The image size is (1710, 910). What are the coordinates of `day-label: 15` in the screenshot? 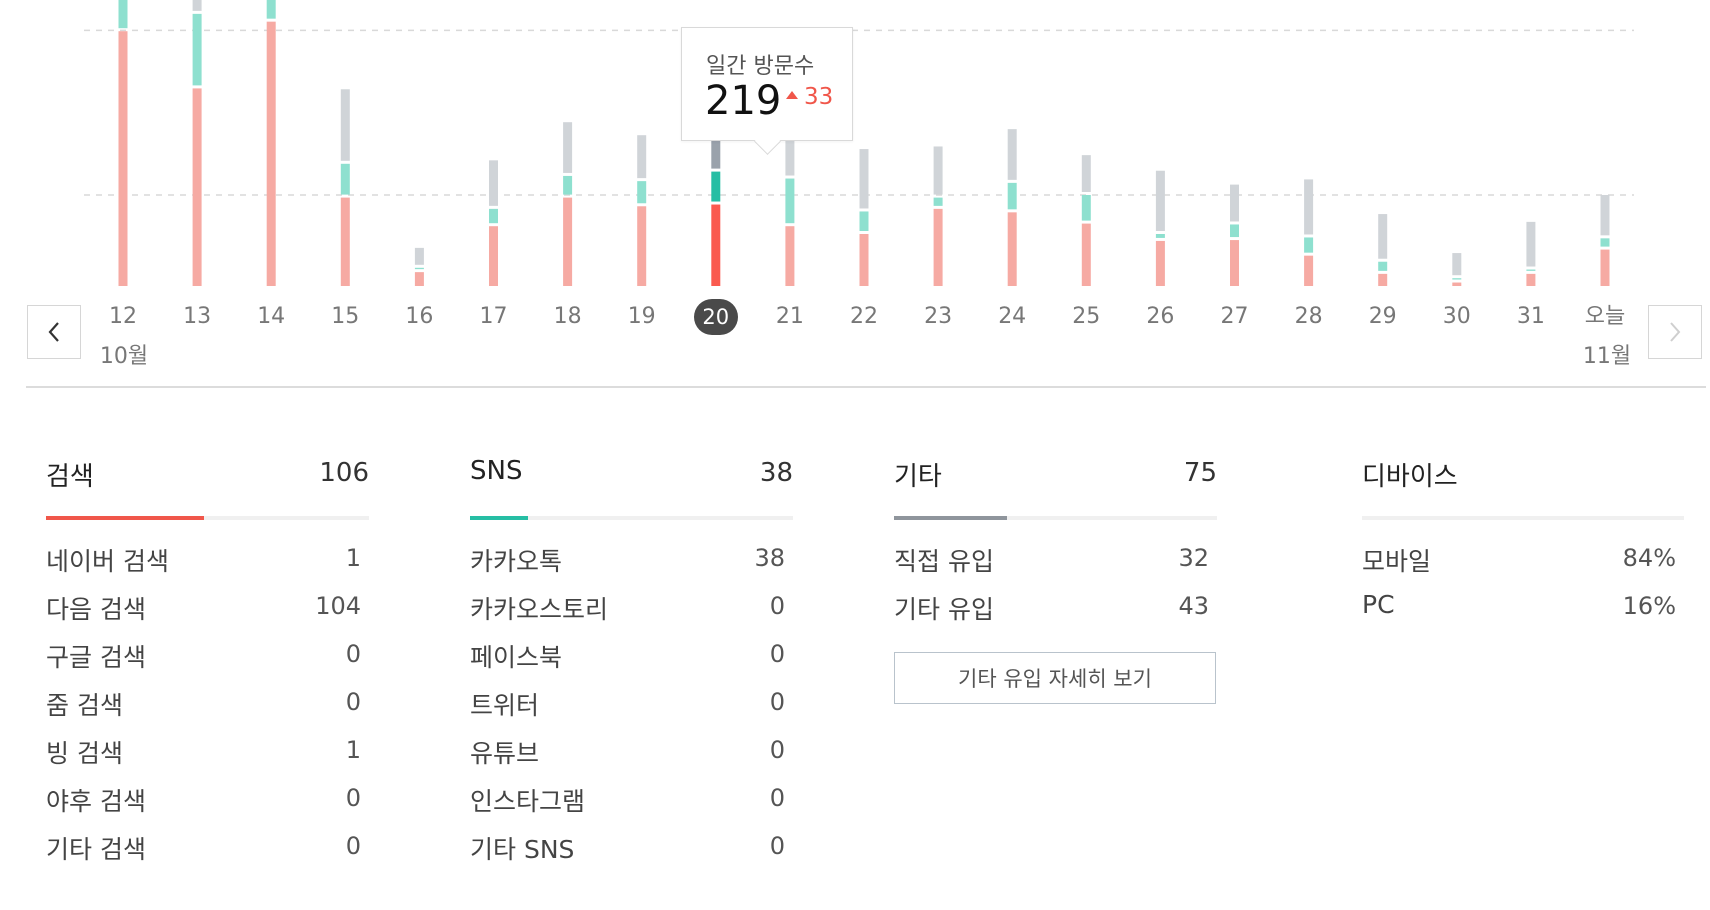 It's located at (345, 316).